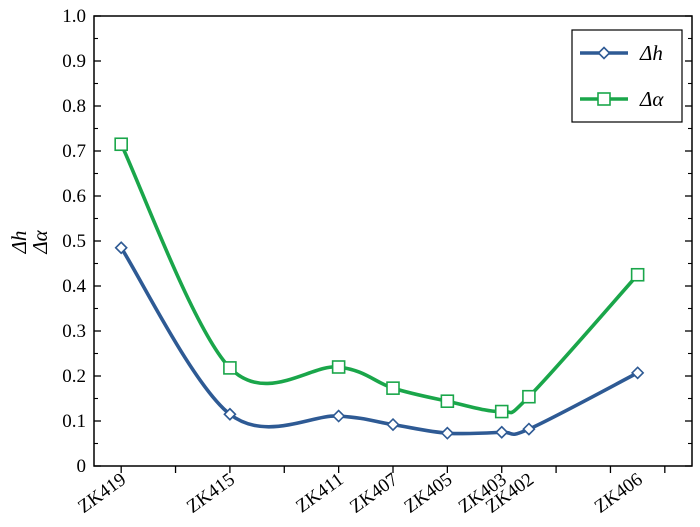 Image resolution: width=700 pixels, height=527 pixels. Describe the element at coordinates (74, 376) in the screenshot. I see `y-tick-label-2: 0.2` at that location.